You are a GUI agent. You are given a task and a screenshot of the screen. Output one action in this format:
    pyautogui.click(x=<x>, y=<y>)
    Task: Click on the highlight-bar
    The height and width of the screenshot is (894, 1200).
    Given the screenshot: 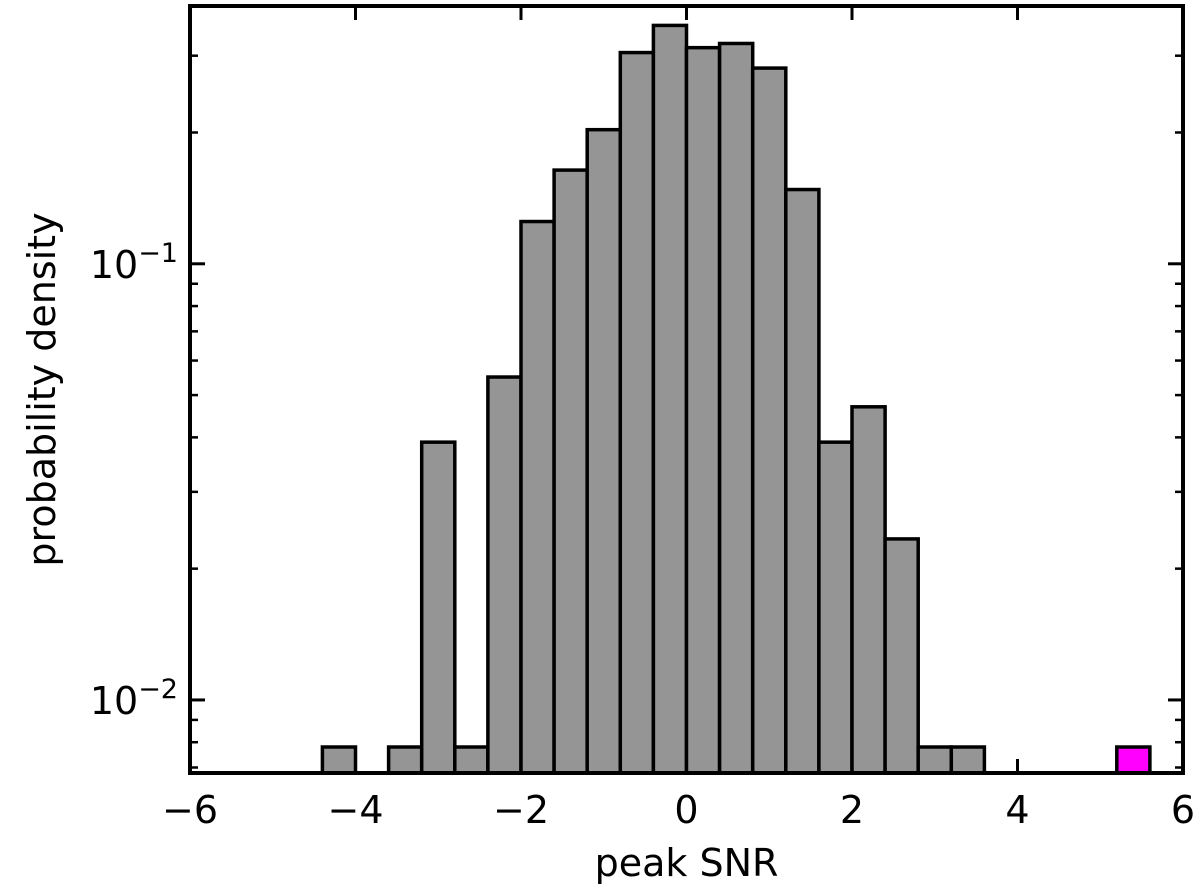 What is the action you would take?
    pyautogui.click(x=1133, y=760)
    